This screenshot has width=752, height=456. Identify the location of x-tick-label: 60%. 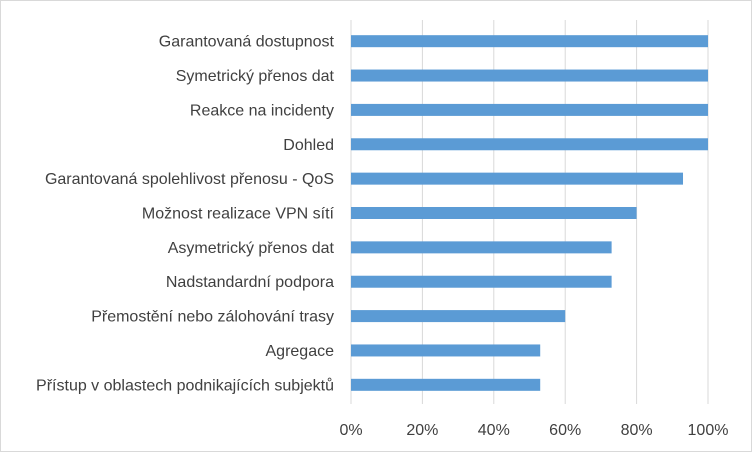
(565, 430).